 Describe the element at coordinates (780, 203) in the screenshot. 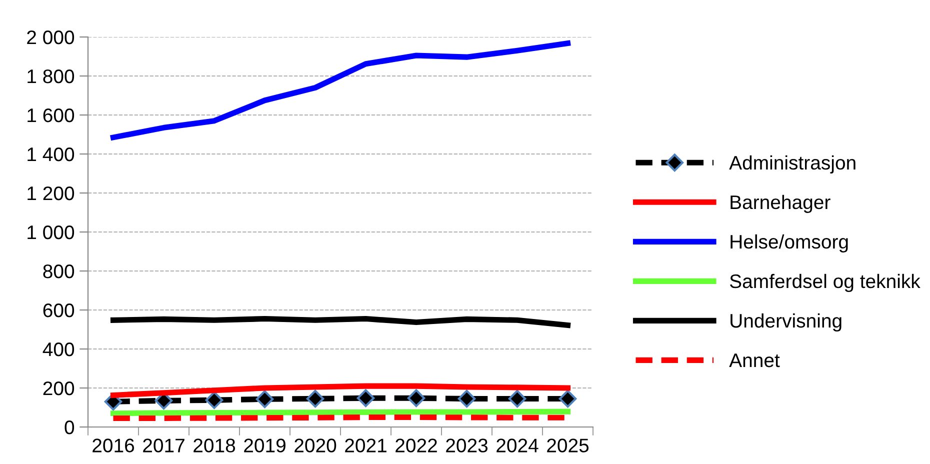

I see `legend-label: Barnehager` at that location.